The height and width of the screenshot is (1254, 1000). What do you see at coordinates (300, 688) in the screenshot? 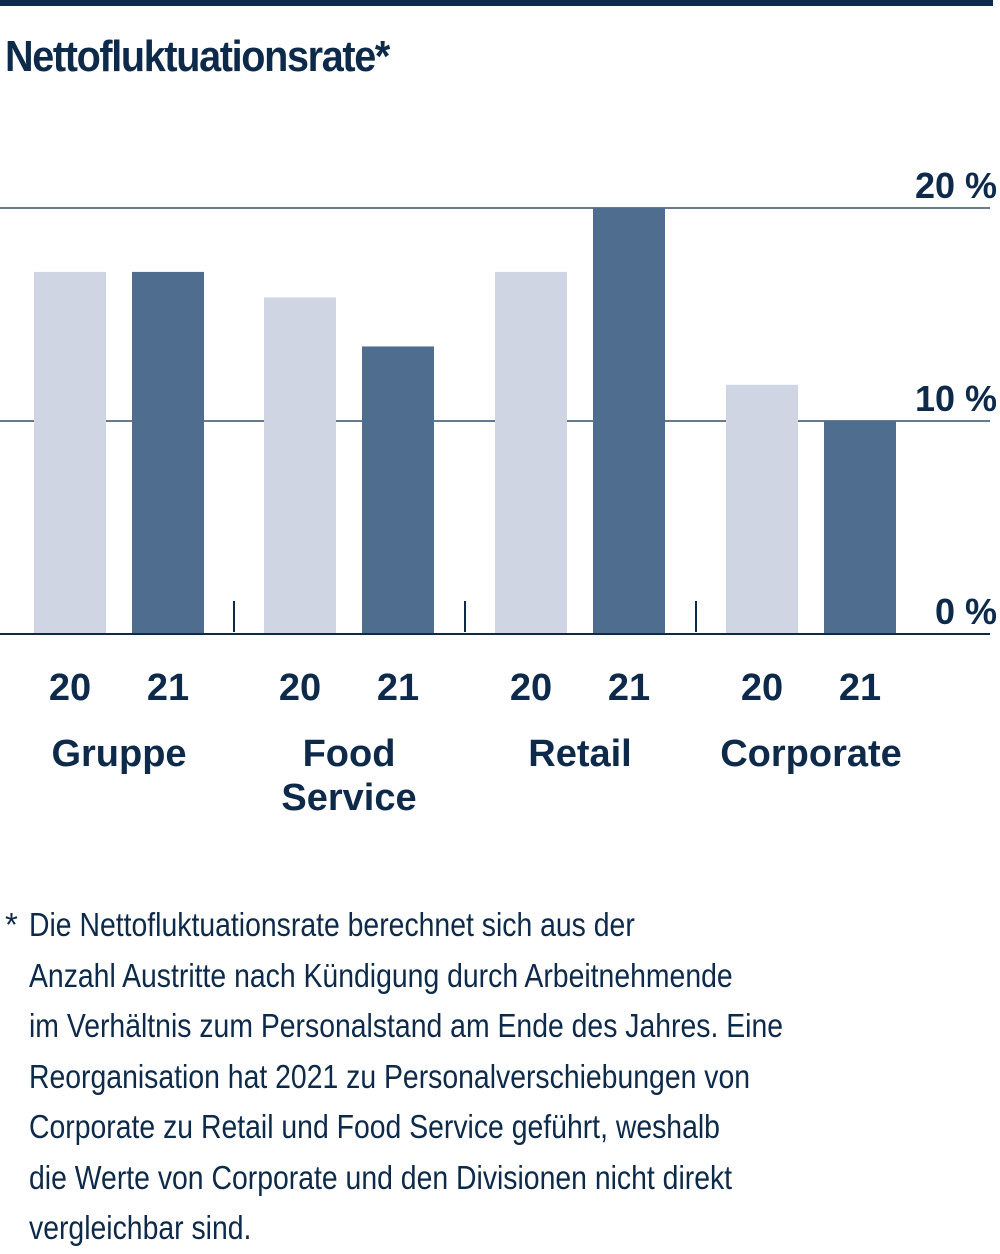
I see `year-label-food-service-20: 20` at bounding box center [300, 688].